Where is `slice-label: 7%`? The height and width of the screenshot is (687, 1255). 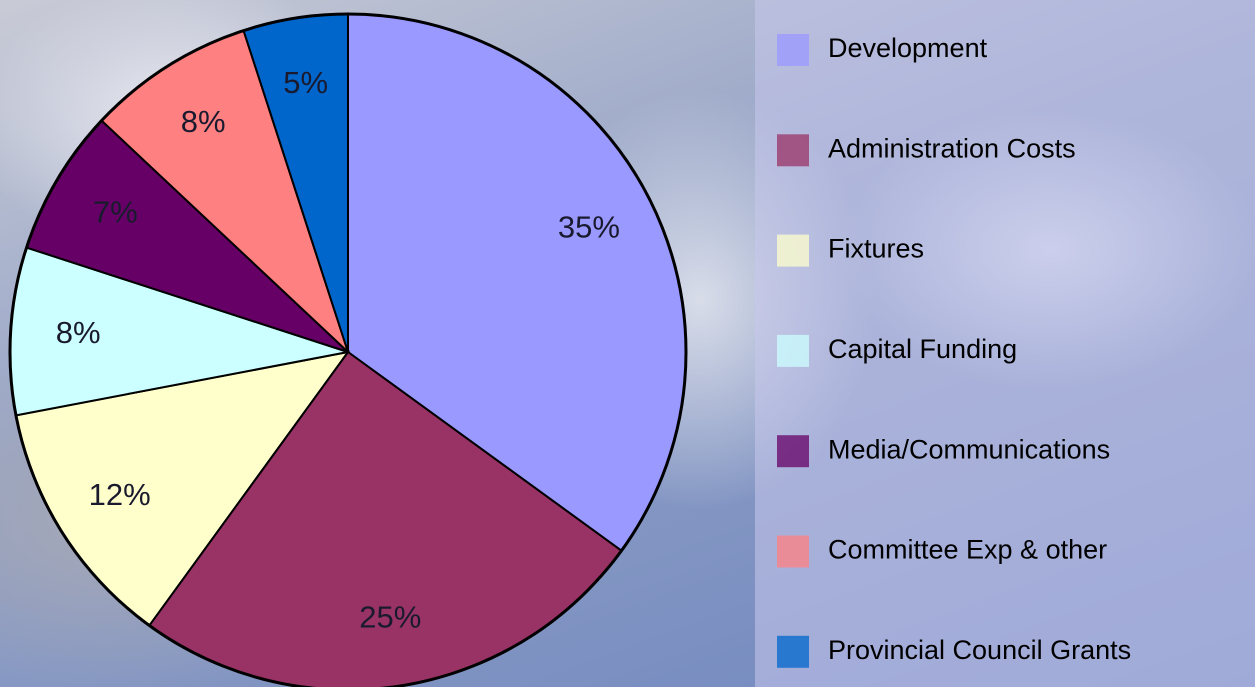
slice-label: 7% is located at coordinates (115, 212).